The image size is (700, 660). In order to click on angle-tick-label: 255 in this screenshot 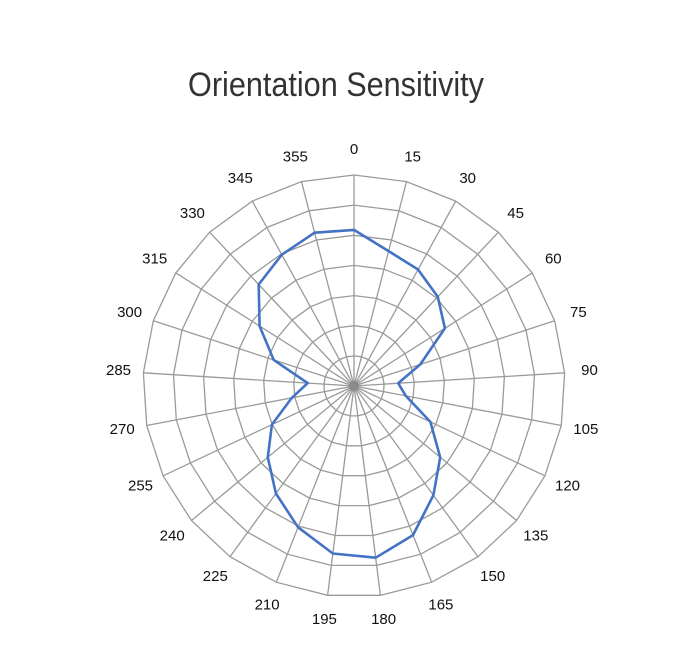, I will do `click(140, 485)`.